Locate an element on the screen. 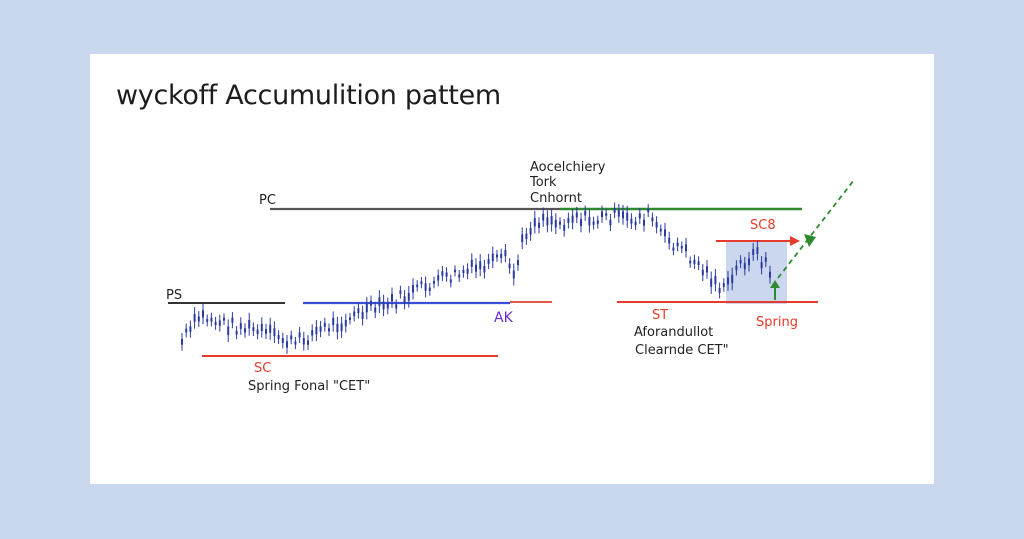  sos-label: SC8 is located at coordinates (763, 225).